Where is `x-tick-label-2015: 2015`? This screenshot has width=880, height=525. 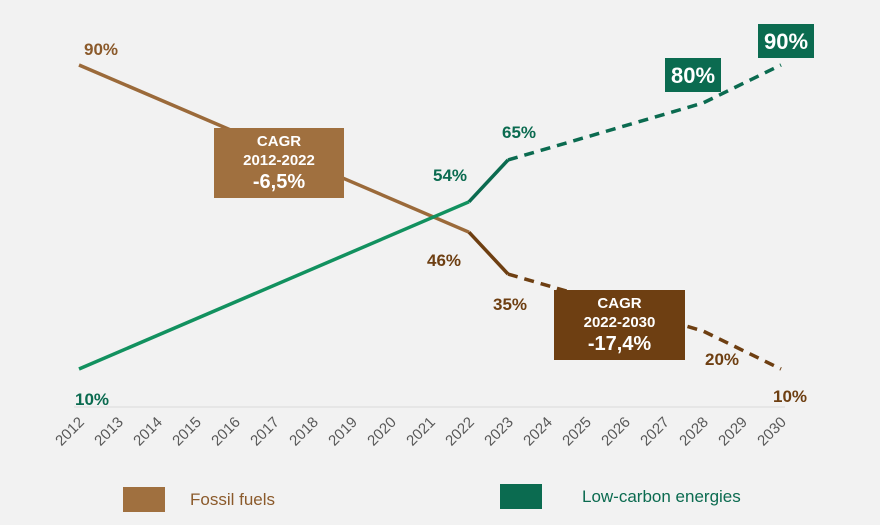
x-tick-label-2015: 2015 is located at coordinates (187, 432).